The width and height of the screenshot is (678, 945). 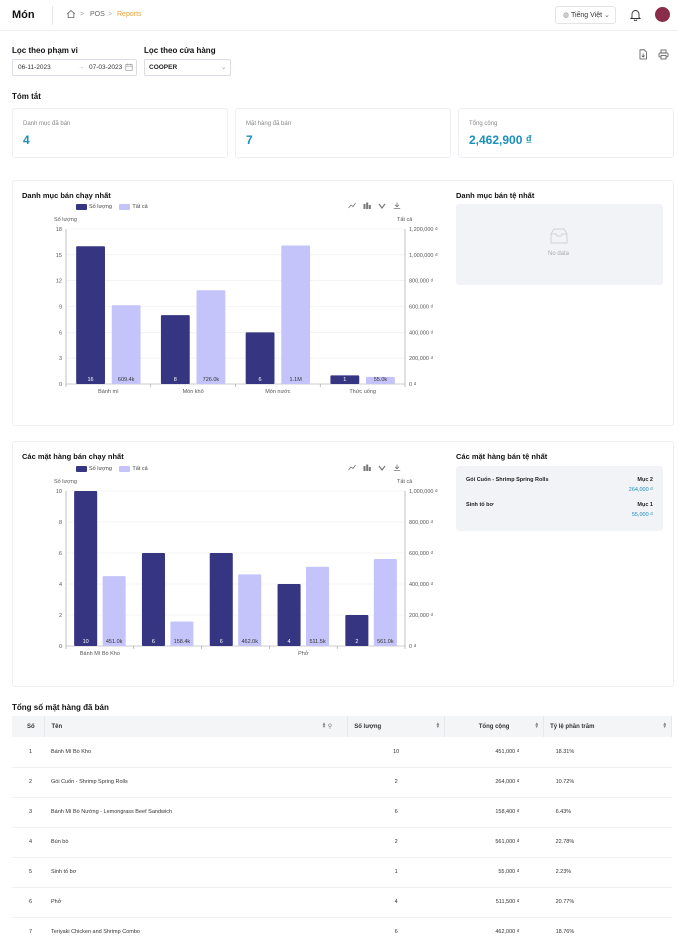 What do you see at coordinates (60, 308) in the screenshot?
I see `y-tick-label: 9` at bounding box center [60, 308].